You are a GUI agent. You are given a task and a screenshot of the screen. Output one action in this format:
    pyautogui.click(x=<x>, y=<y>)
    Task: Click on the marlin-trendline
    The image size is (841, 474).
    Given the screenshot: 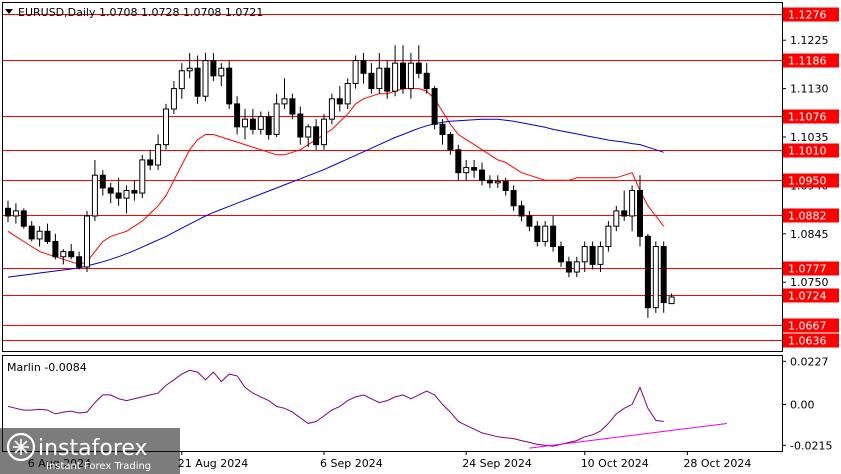 What is the action you would take?
    pyautogui.click(x=628, y=435)
    